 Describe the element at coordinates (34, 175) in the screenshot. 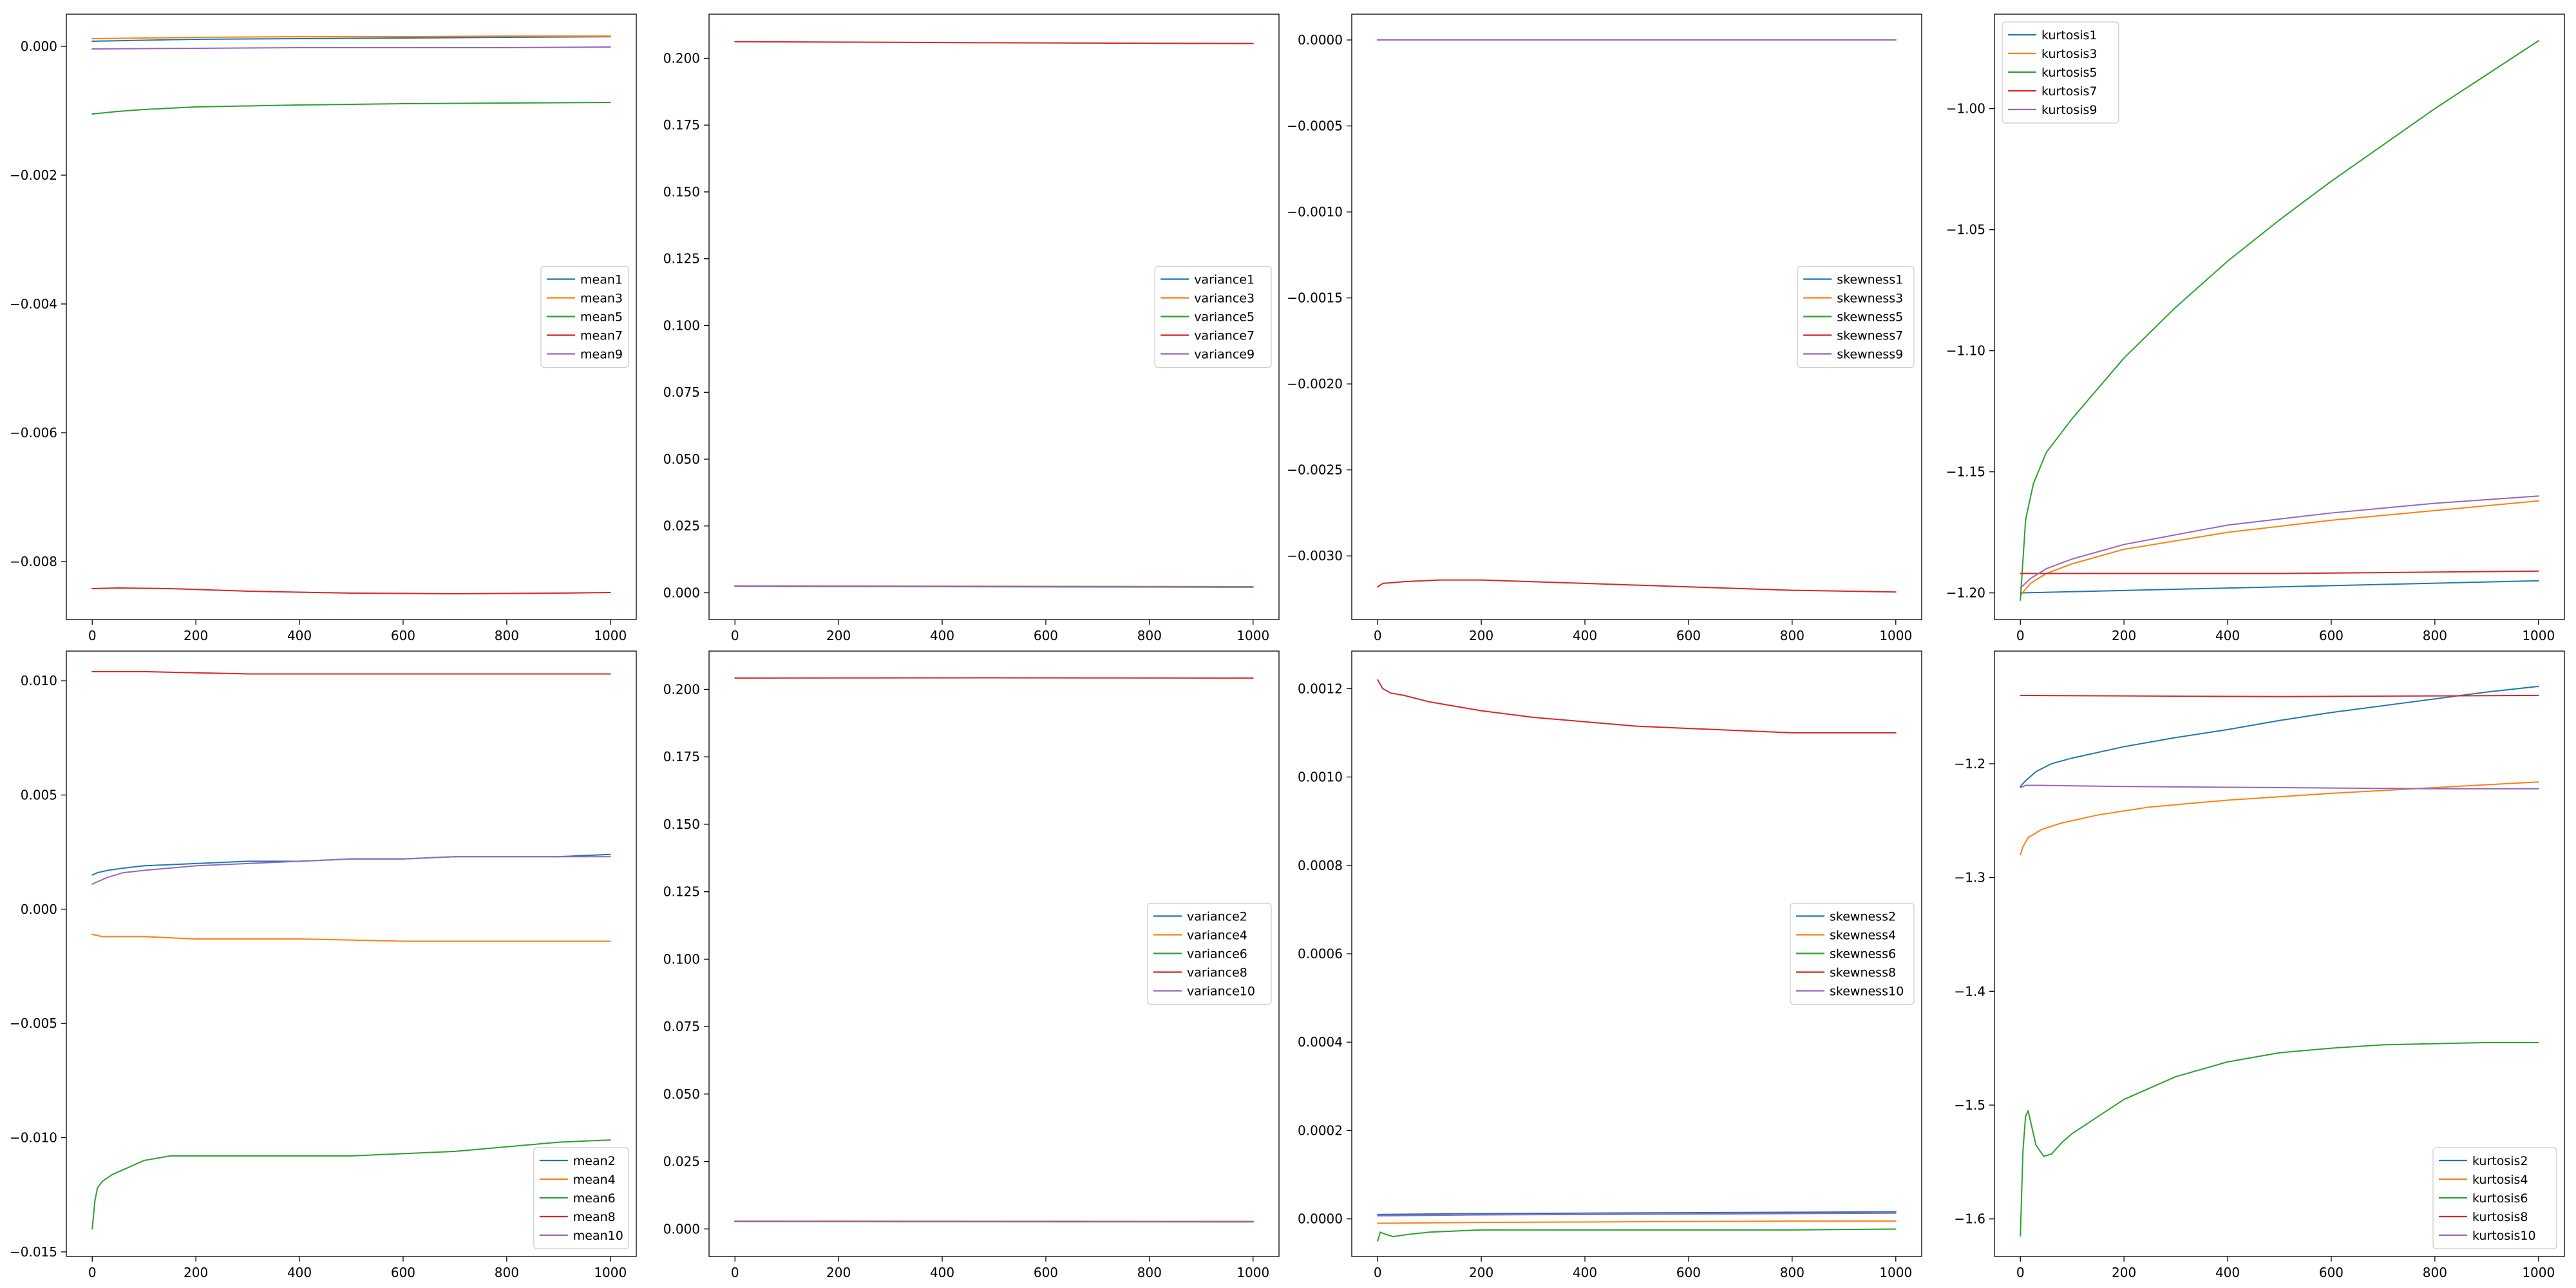

I see `y-tick-label: −0.002` at that location.